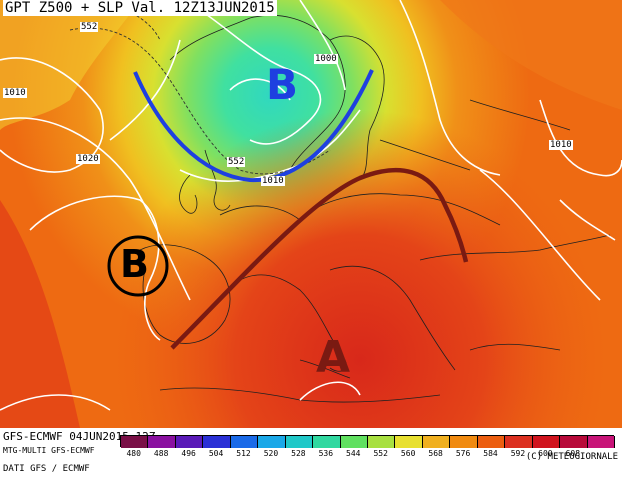 Image resolution: width=622 pixels, height=480 pixels. I want to click on color-scale-tick-label: 608, so click(573, 453).